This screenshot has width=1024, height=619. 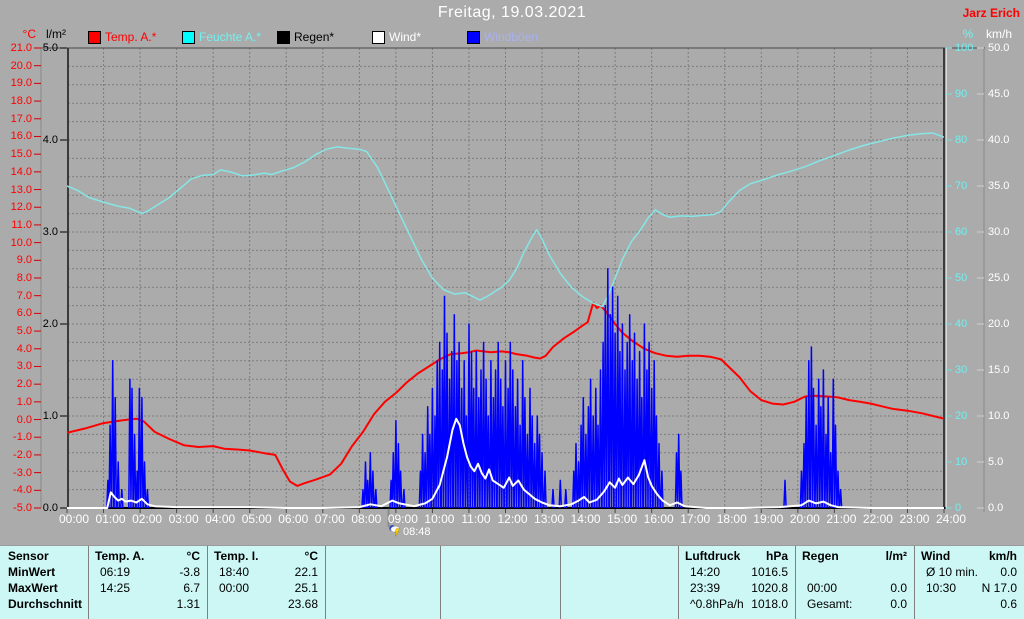 What do you see at coordinates (24, 348) in the screenshot?
I see `temp-axis-tick: 4.0` at bounding box center [24, 348].